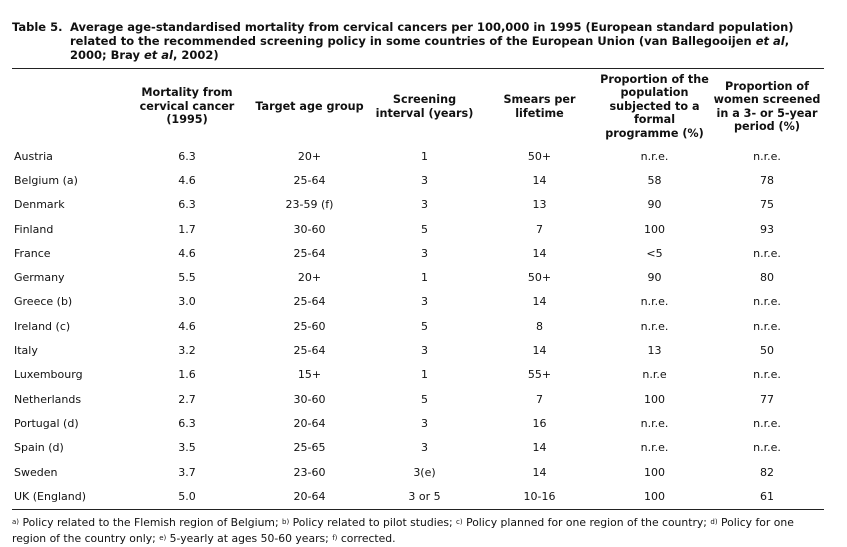 This screenshot has width=847, height=547. What do you see at coordinates (309, 326) in the screenshot?
I see `value-cell: 25-60` at bounding box center [309, 326].